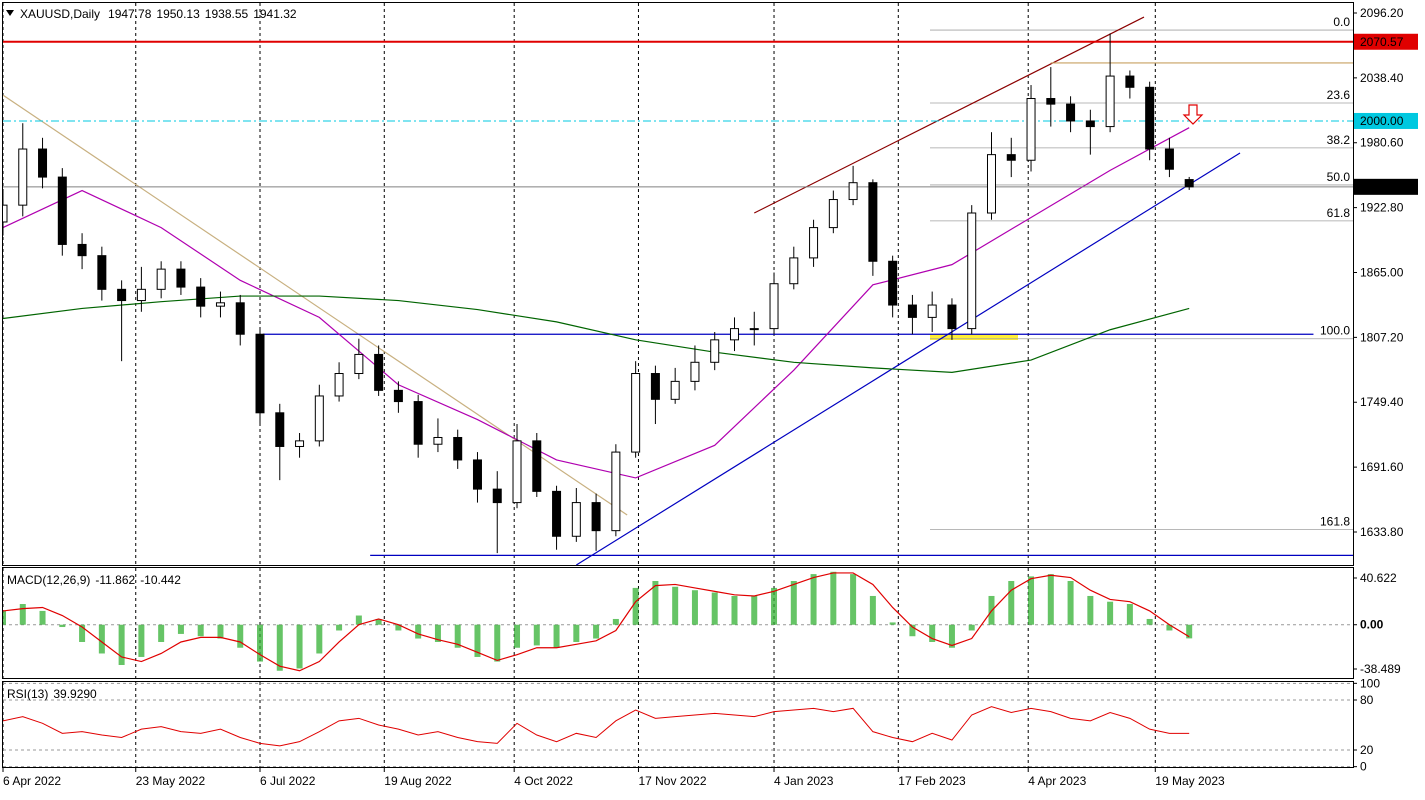 The height and width of the screenshot is (800, 1425). Describe the element at coordinates (1372, 625) in the screenshot. I see `macd-y-tick-label: 0.00` at that location.